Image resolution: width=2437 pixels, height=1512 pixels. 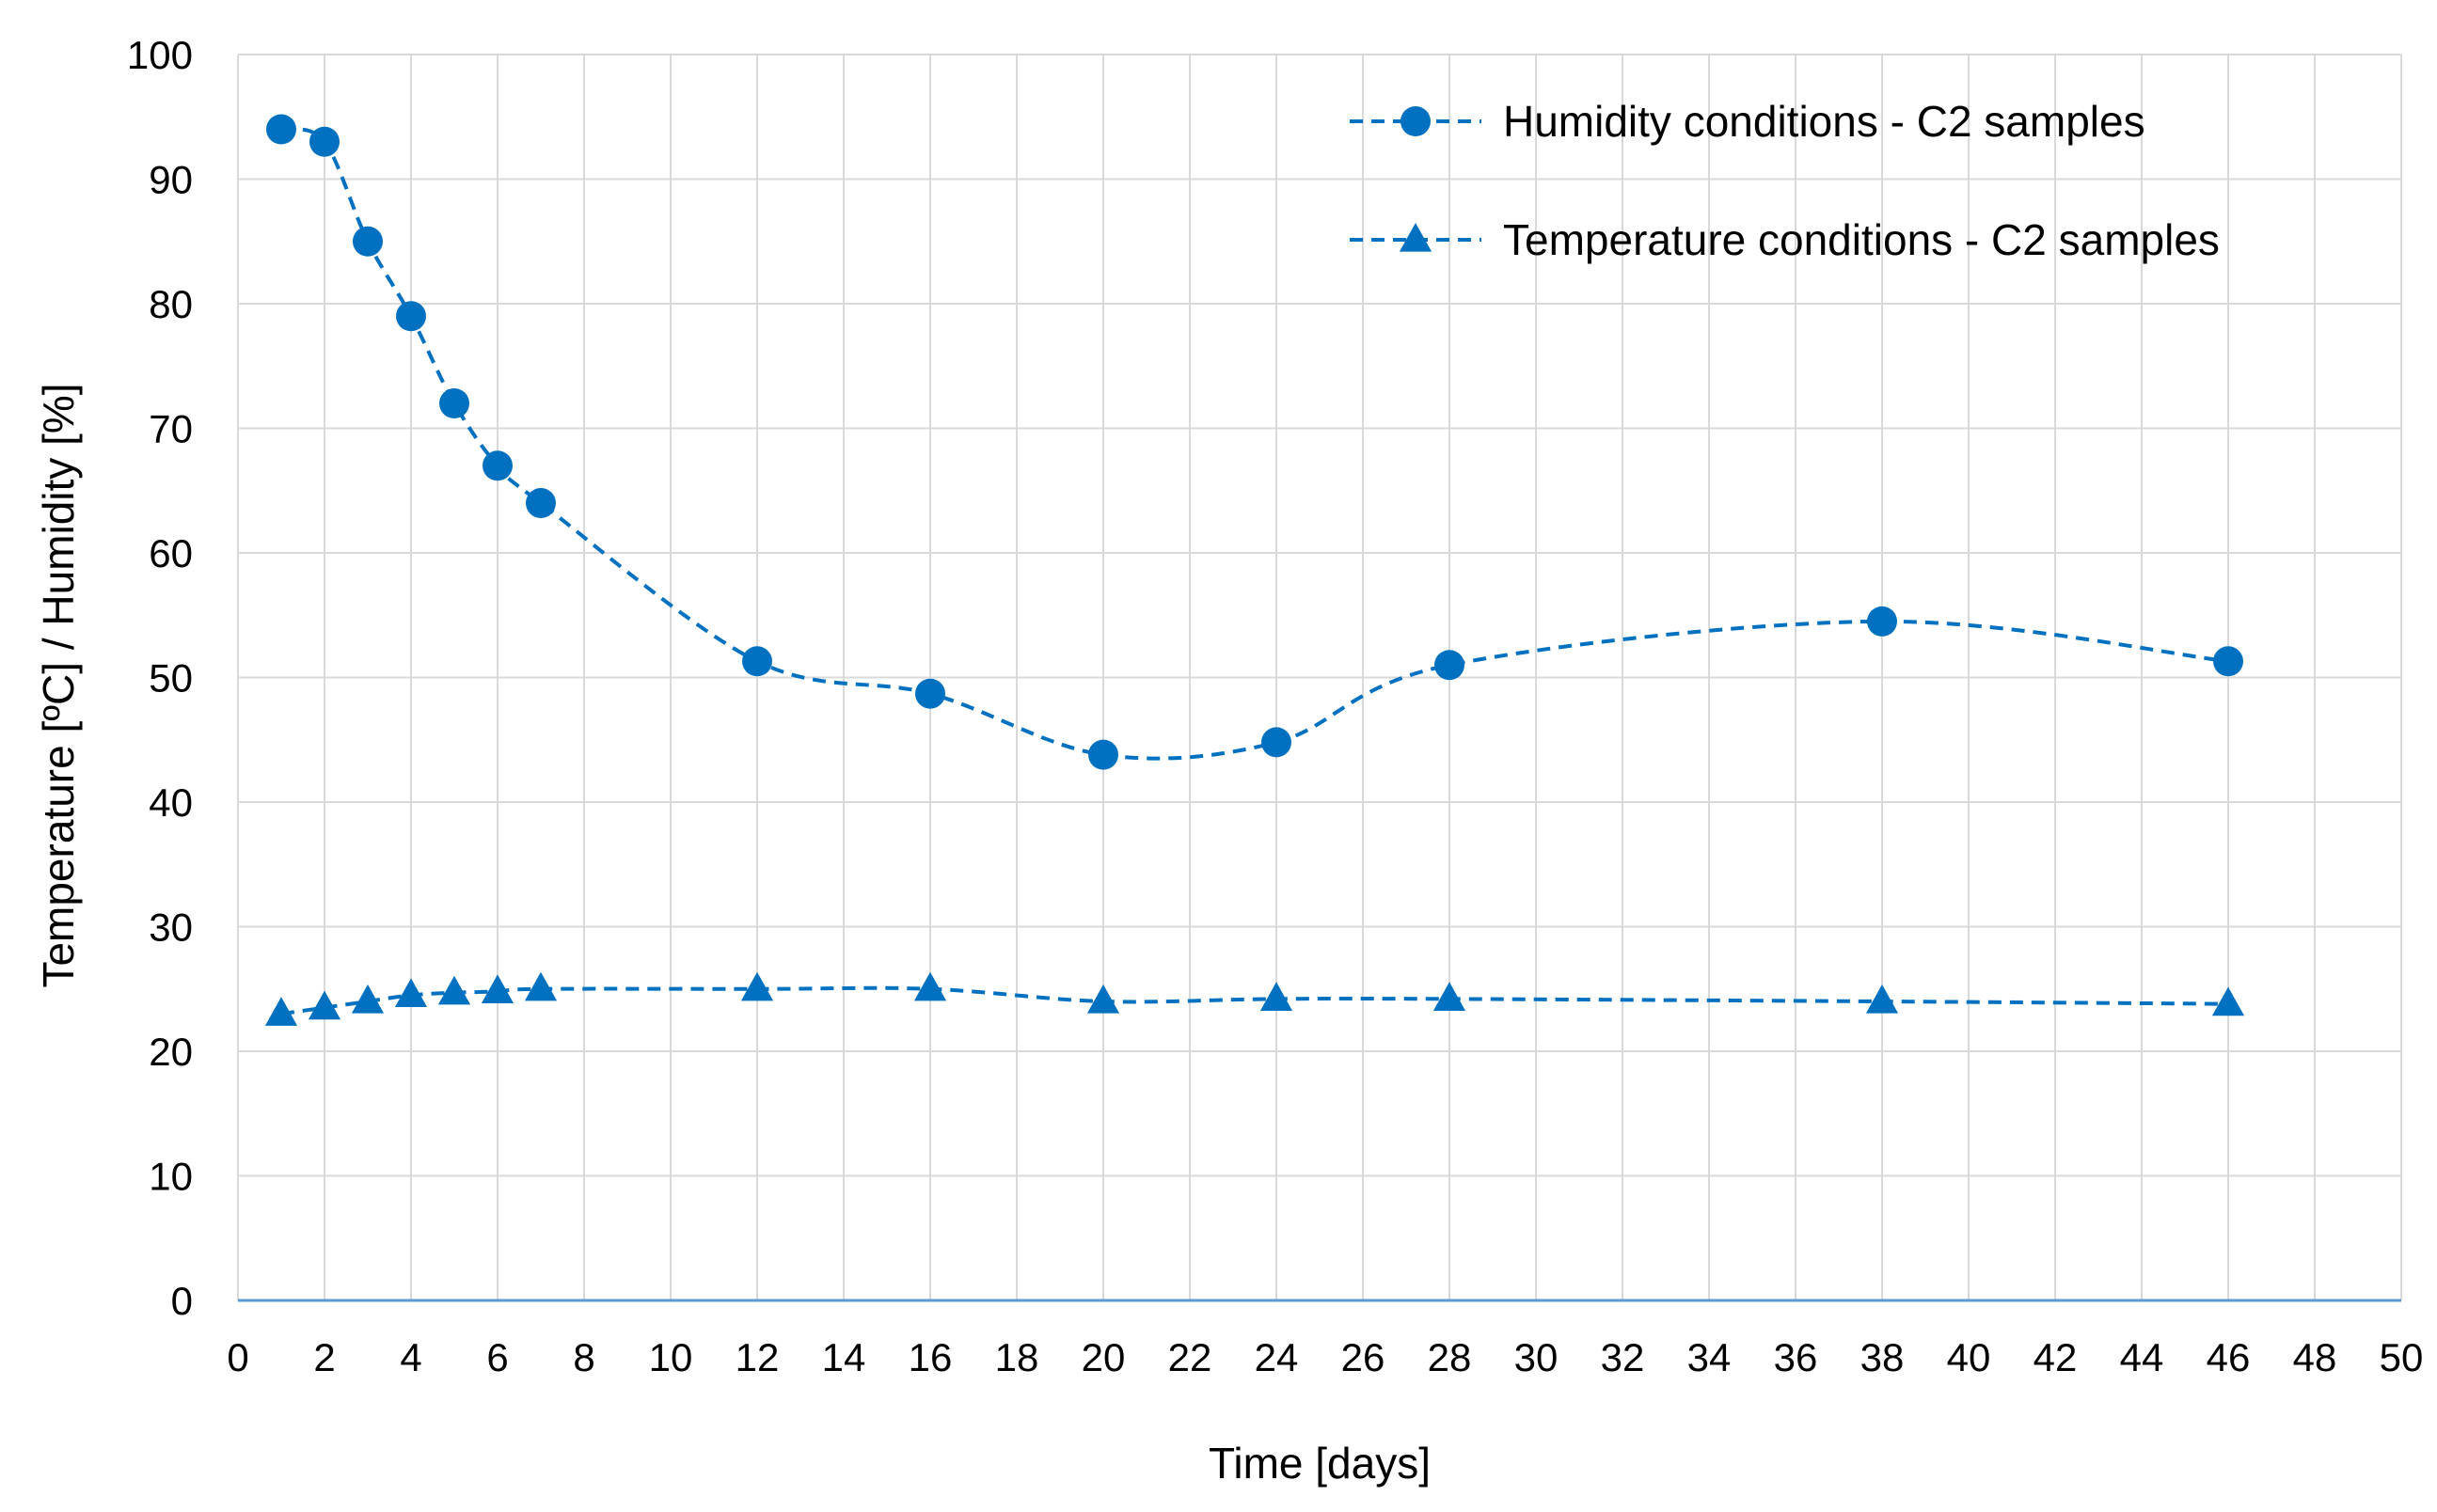 What do you see at coordinates (171, 802) in the screenshot?
I see `y-tick-label: 40` at bounding box center [171, 802].